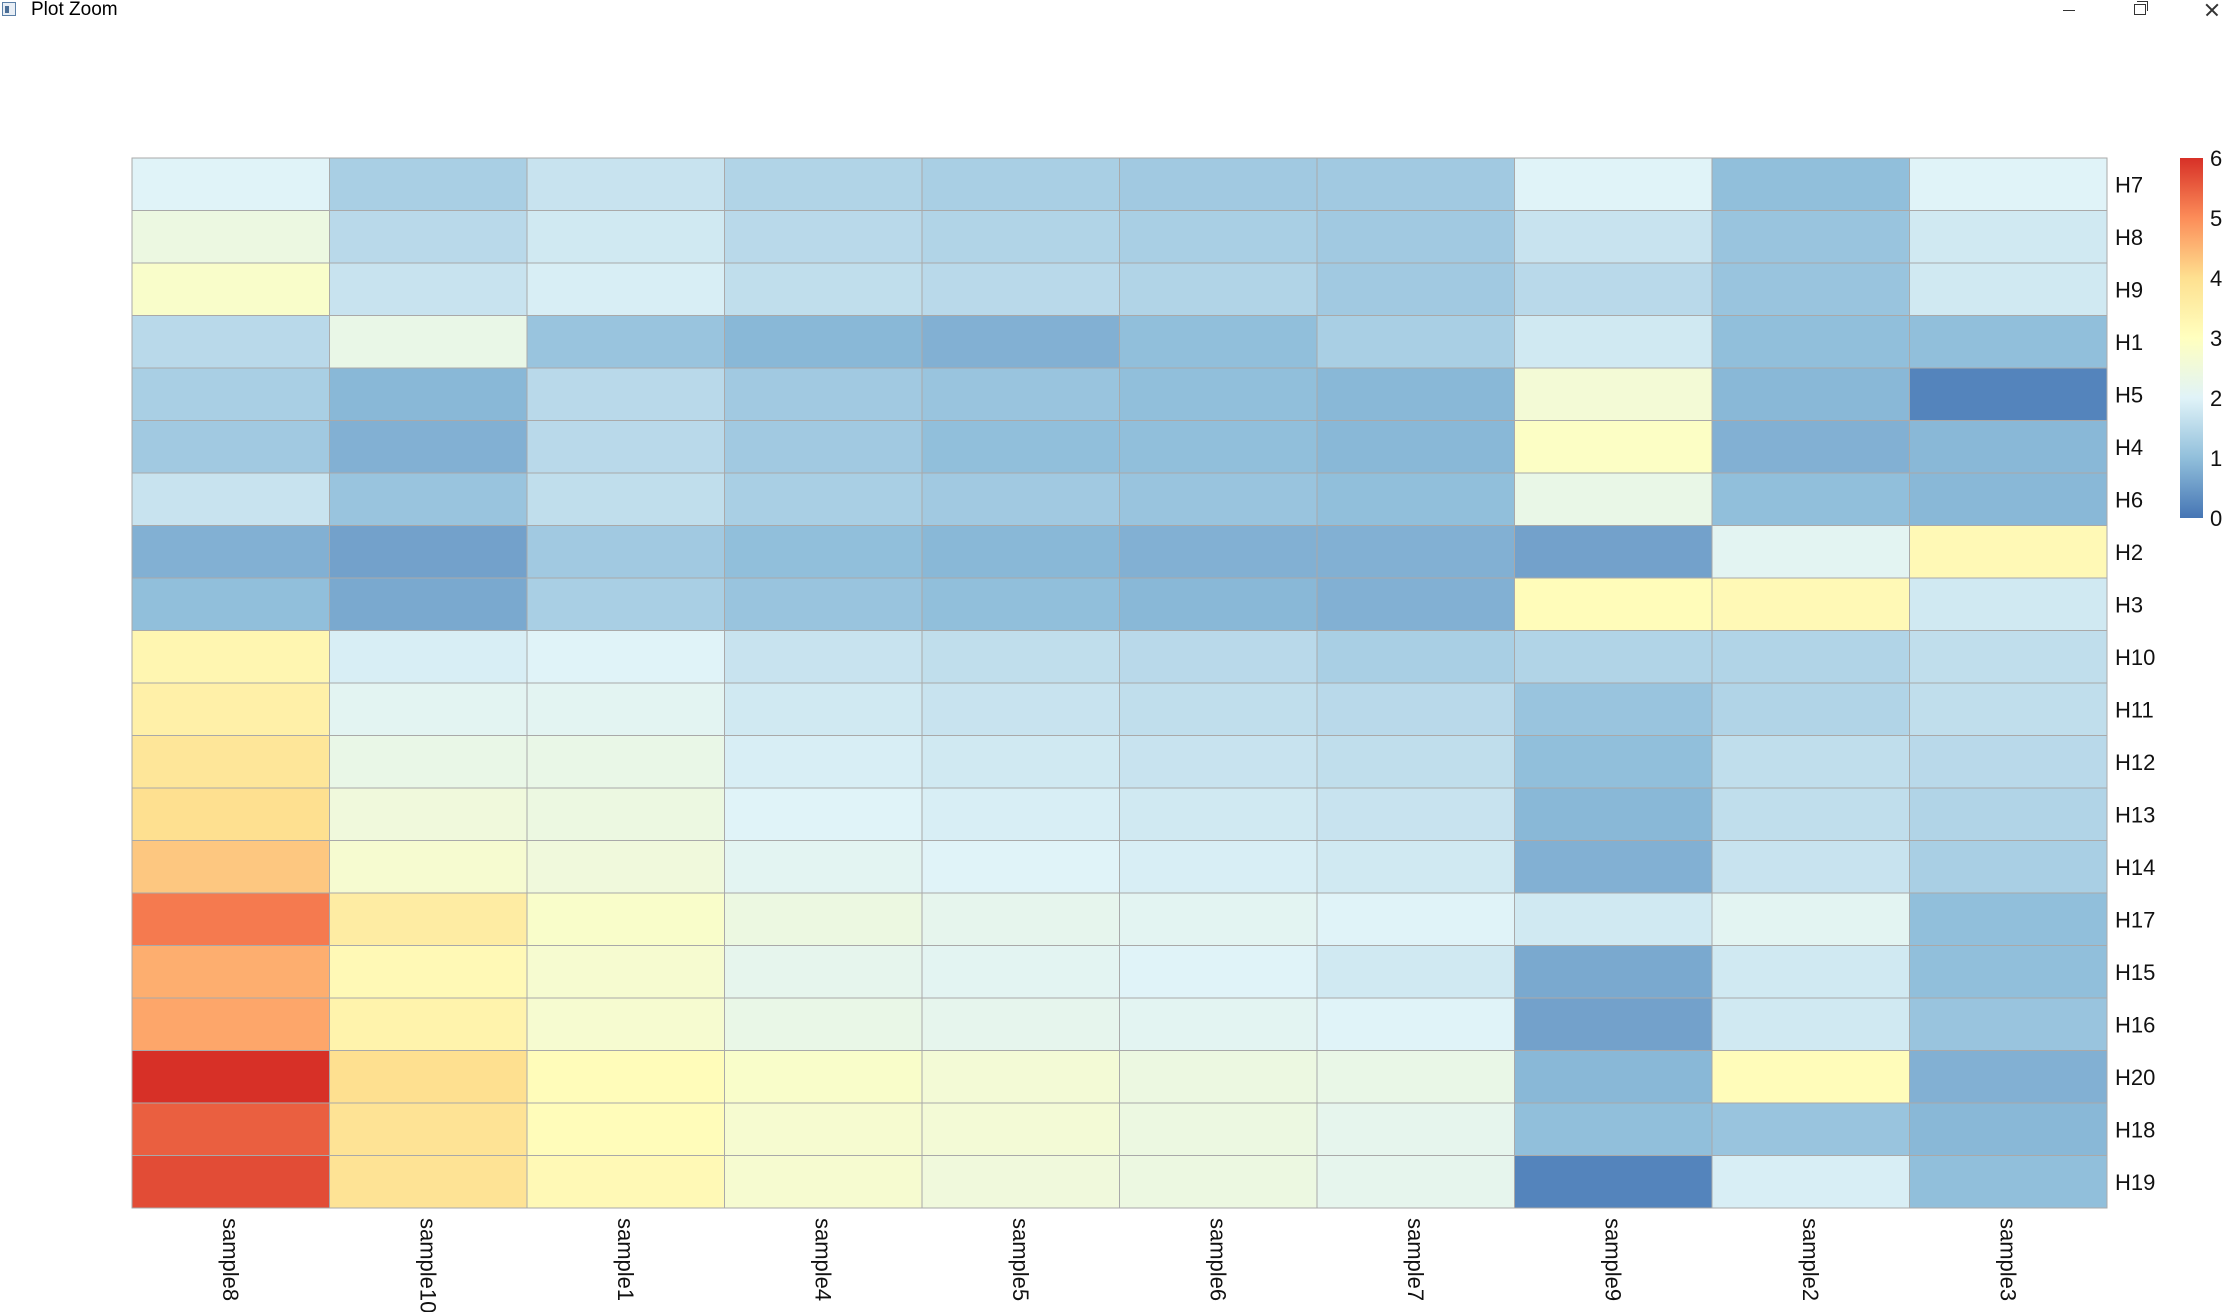 The width and height of the screenshot is (2235, 1312). I want to click on color-legend: 6 5 4 3 2 1 0, so click(2201, 338).